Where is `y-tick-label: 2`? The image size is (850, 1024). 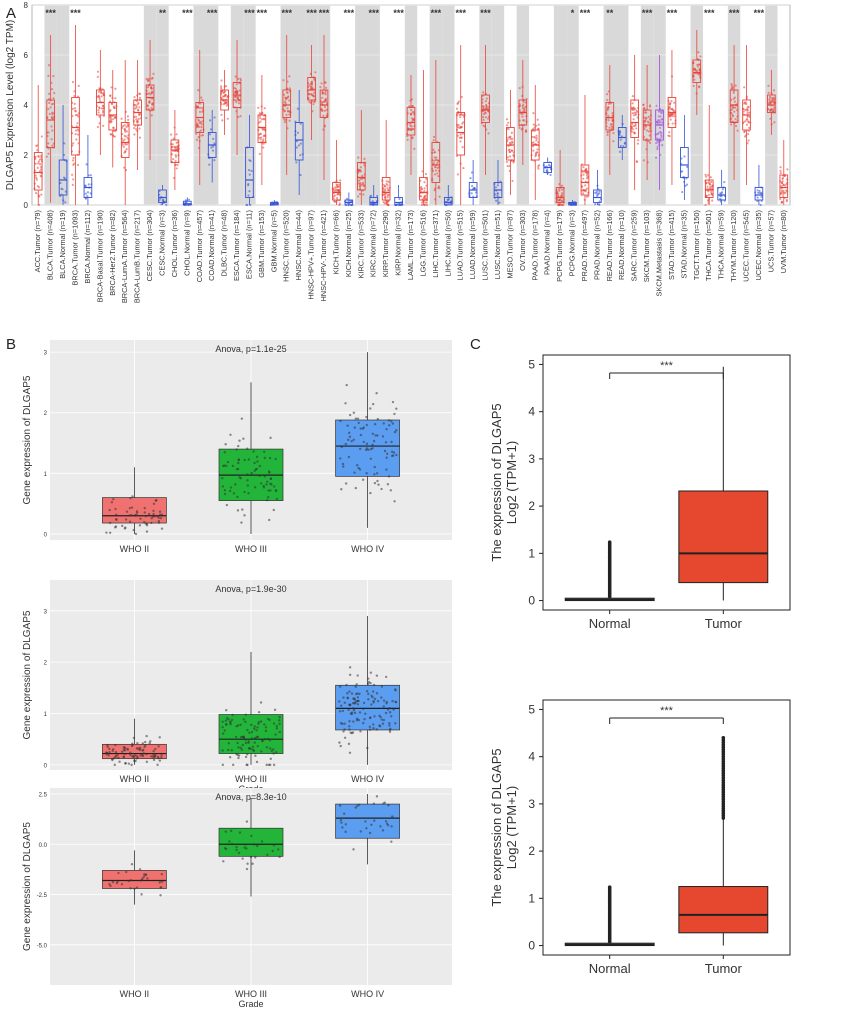
y-tick-label: 2 is located at coordinates (46, 664).